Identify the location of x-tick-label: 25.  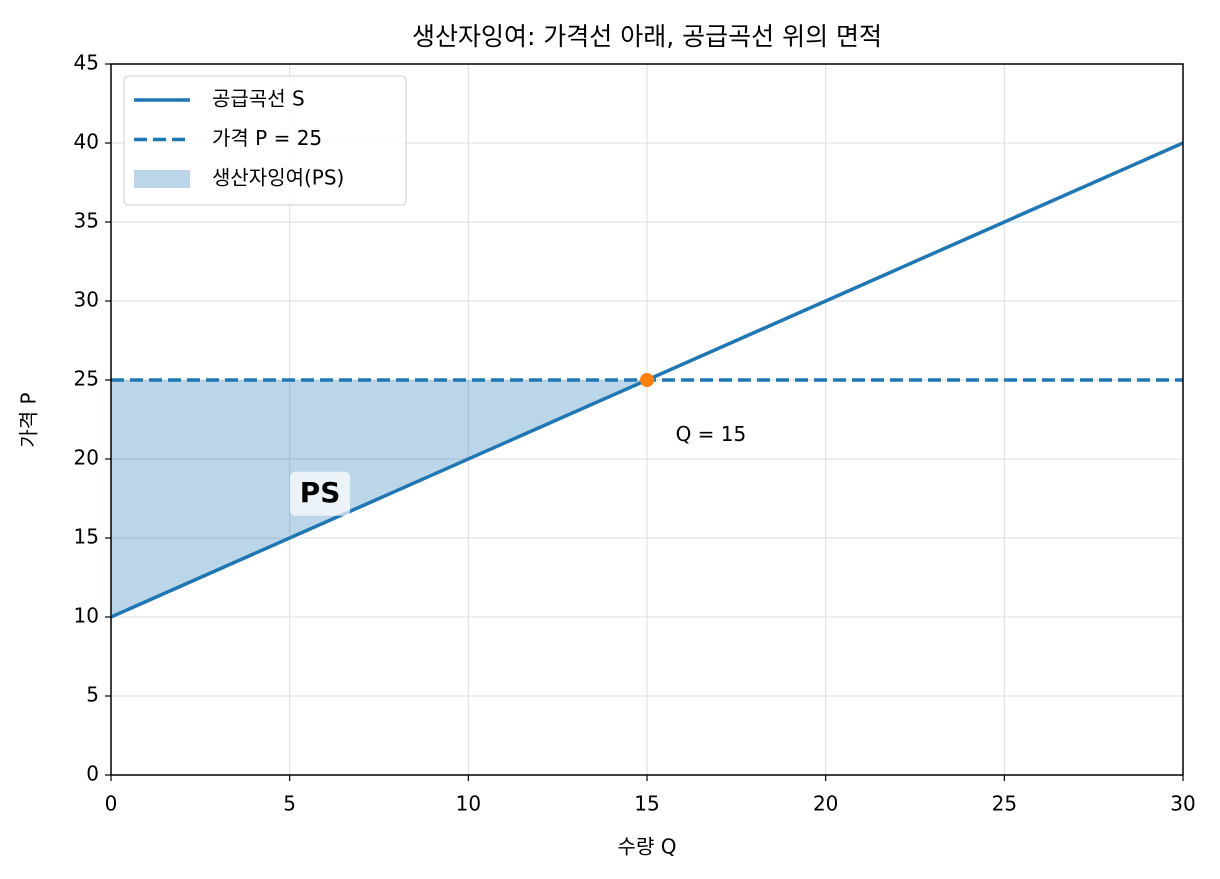
(1004, 804).